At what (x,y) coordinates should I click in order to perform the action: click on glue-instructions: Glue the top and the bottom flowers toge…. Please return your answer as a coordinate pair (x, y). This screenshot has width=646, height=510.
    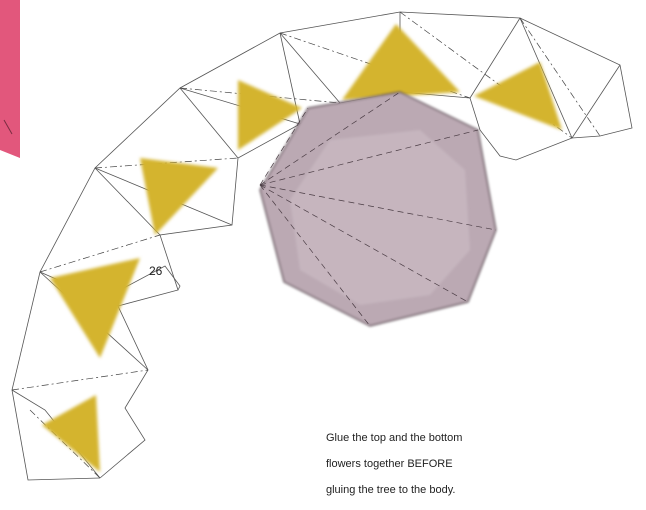
    Looking at the image, I should click on (426, 471).